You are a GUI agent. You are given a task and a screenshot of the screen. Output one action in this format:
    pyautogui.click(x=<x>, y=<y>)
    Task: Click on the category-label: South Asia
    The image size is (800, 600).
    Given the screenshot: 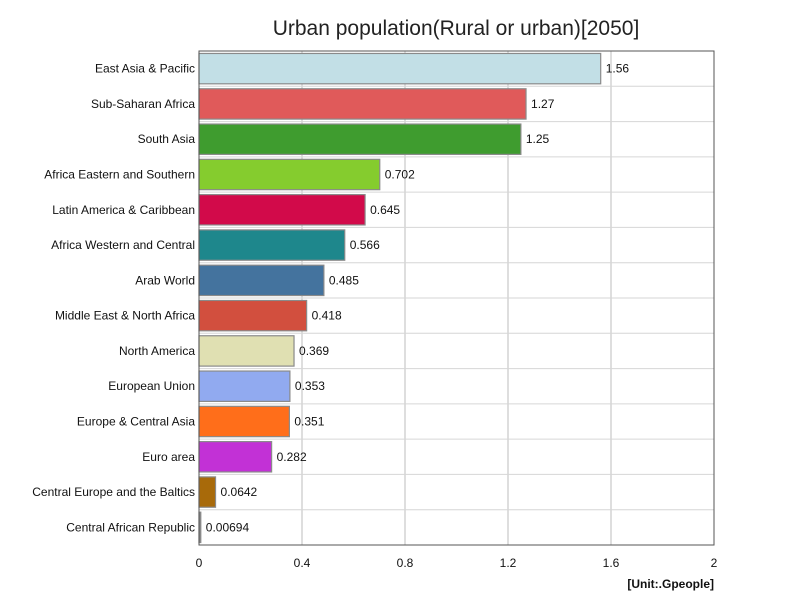 What is the action you would take?
    pyautogui.click(x=167, y=139)
    